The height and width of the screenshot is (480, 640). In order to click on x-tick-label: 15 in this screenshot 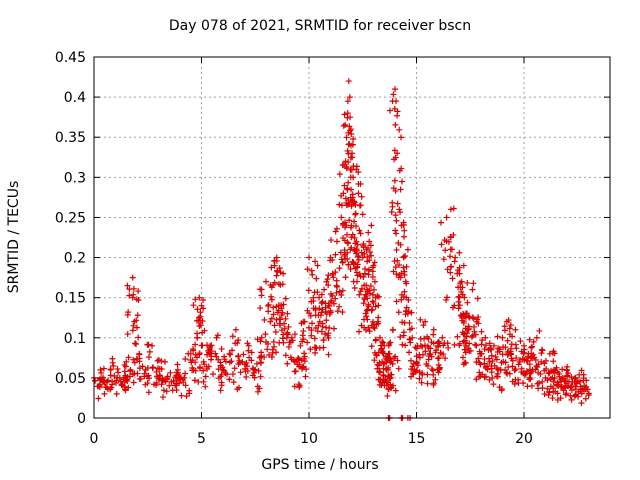, I will do `click(417, 439)`.